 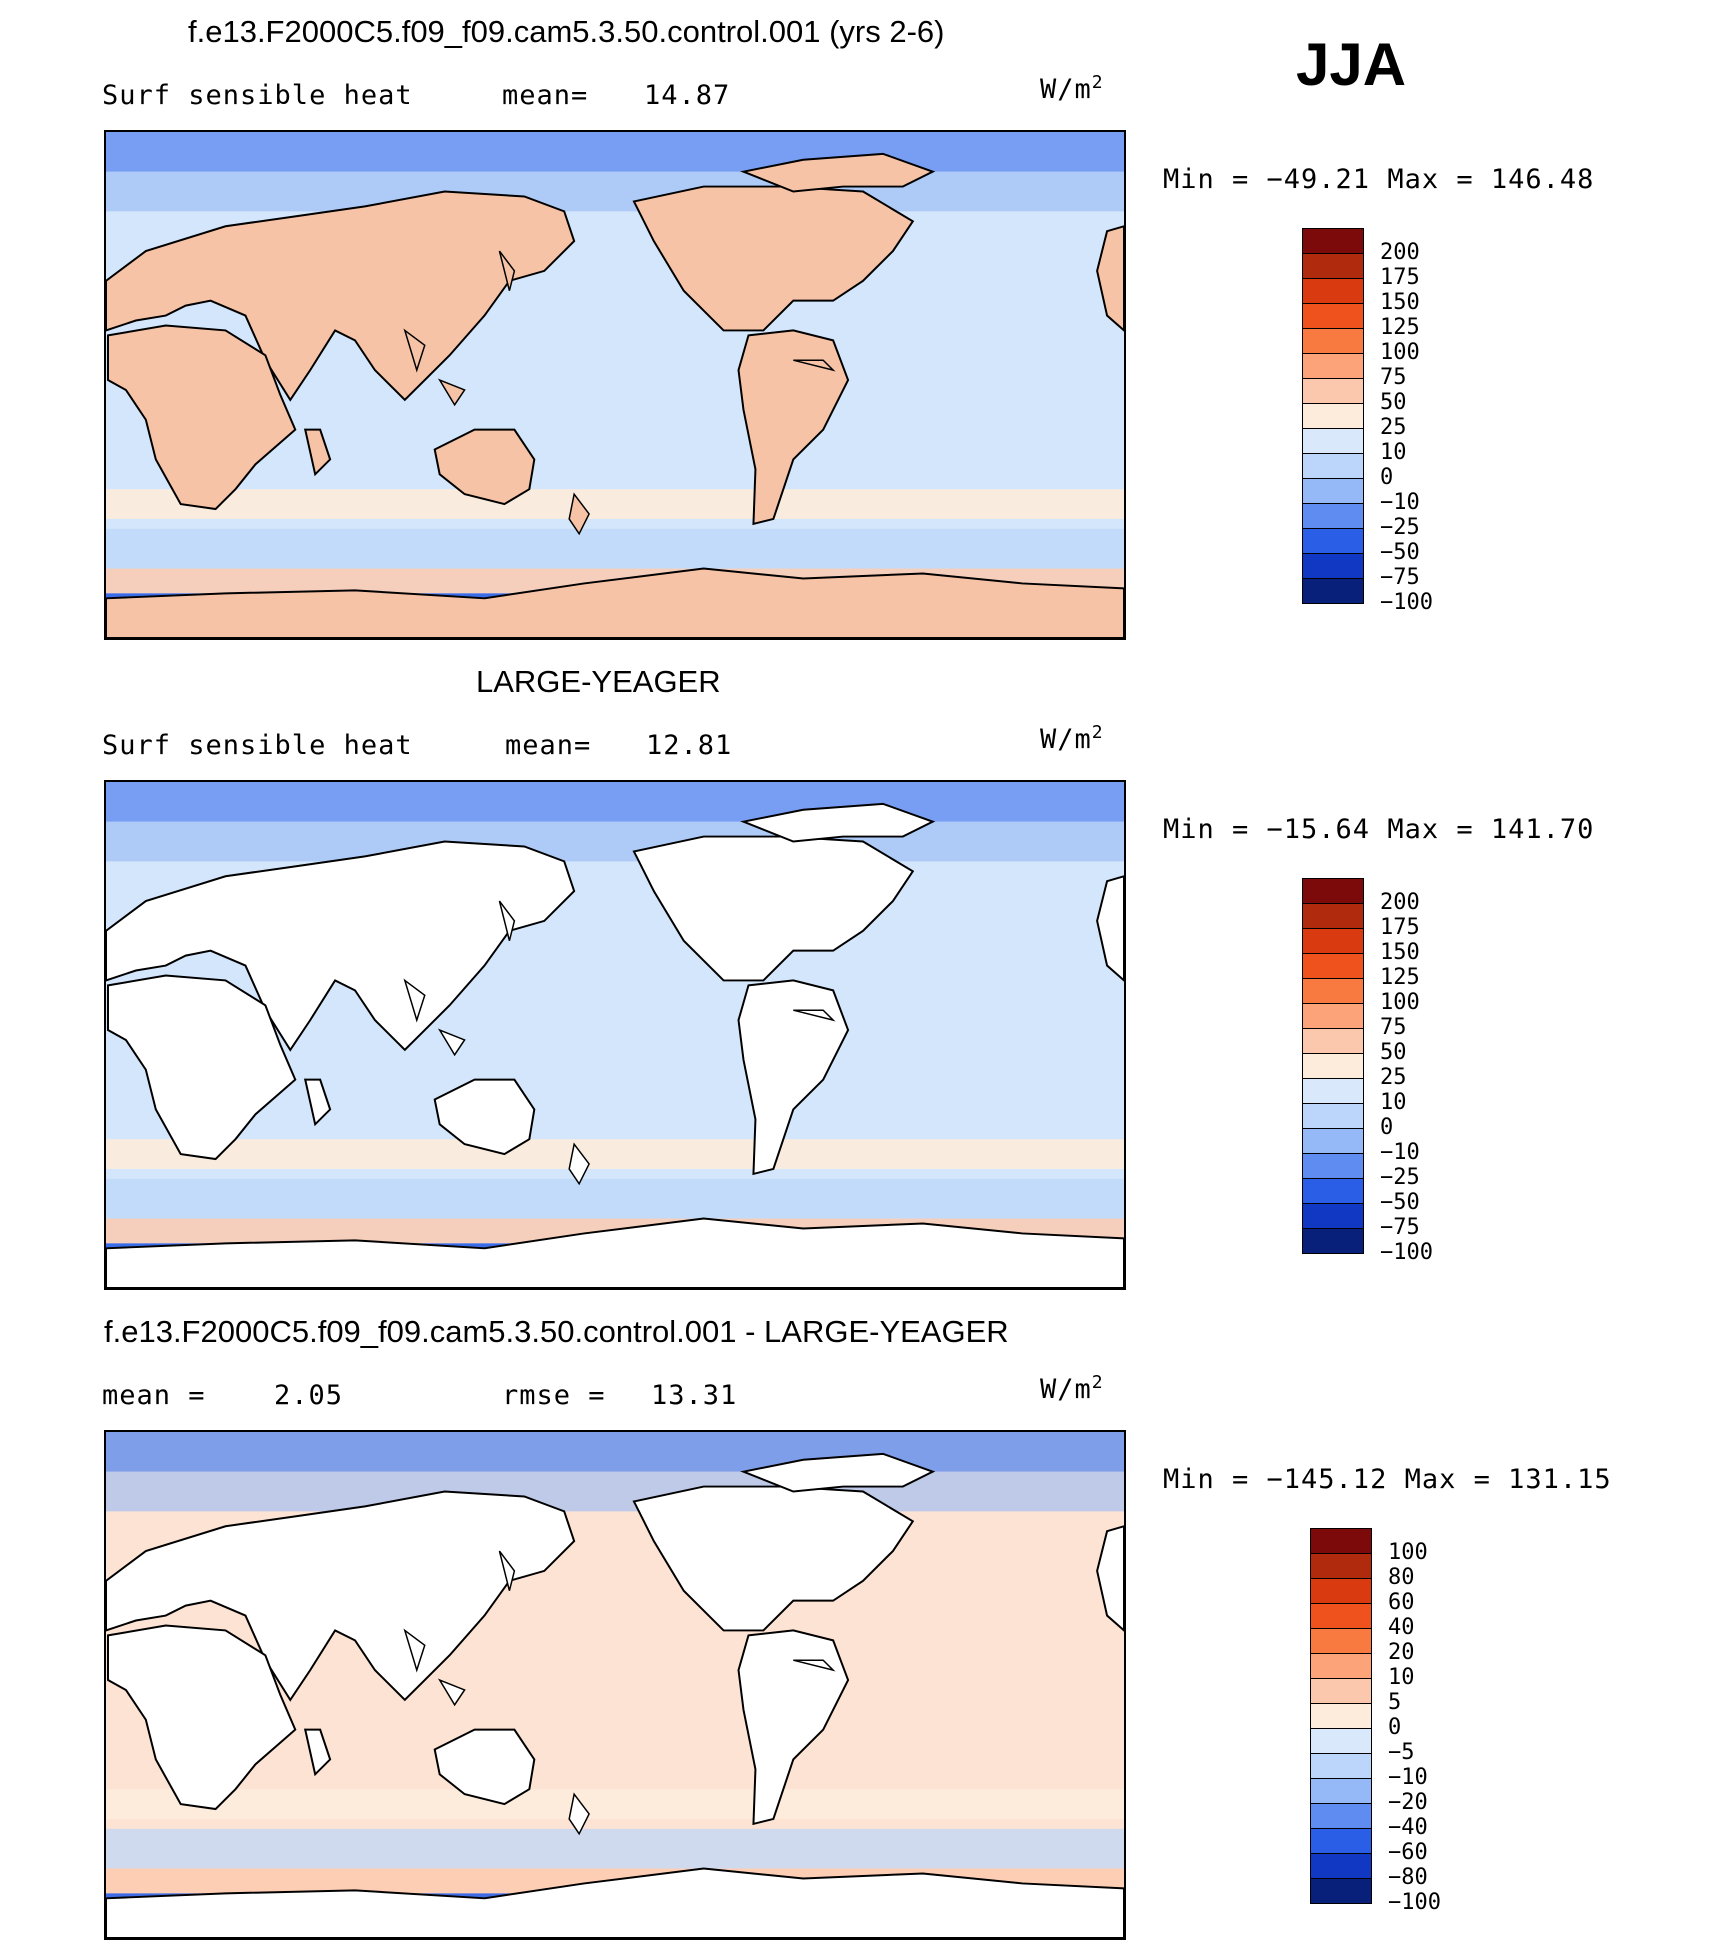 What do you see at coordinates (1400, 902) in the screenshot?
I see `colorbar-tick-label: 200` at bounding box center [1400, 902].